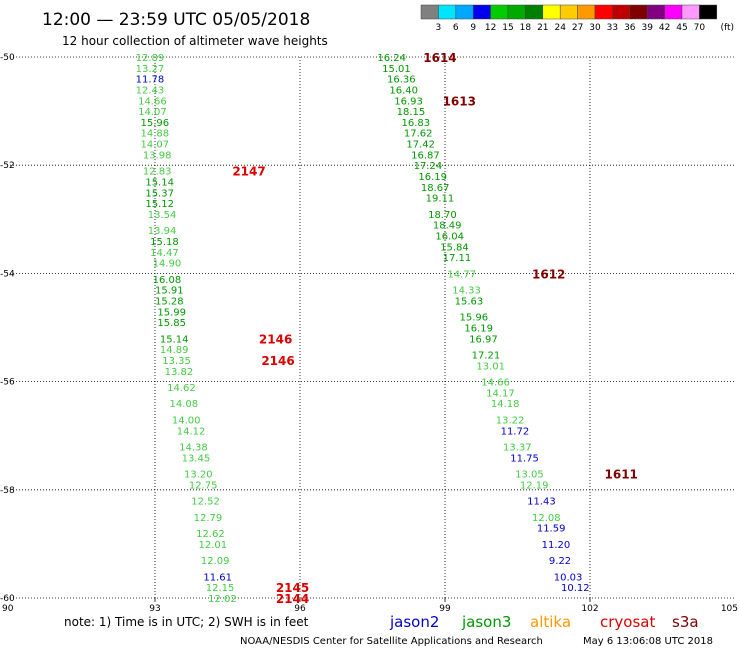 The width and height of the screenshot is (740, 655). I want to click on swh-value: 16.40, so click(403, 90).